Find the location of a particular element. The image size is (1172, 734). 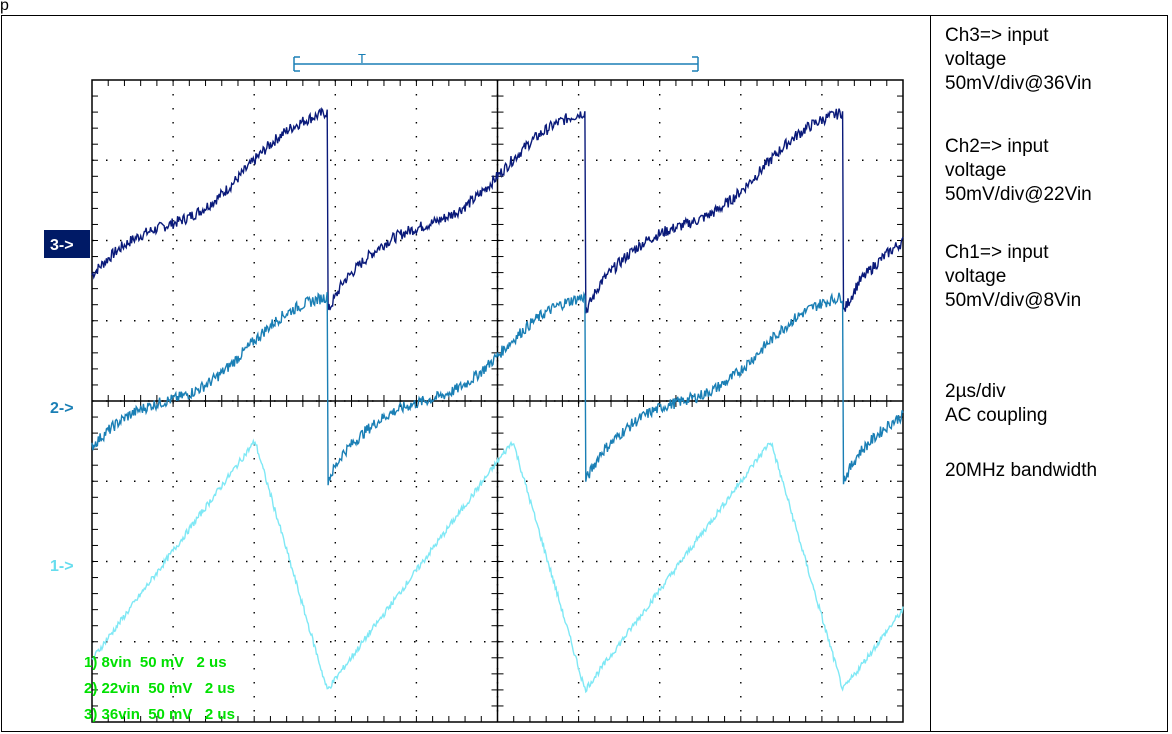

readout-line-2: 2) 22vin 50 mV 2 us is located at coordinates (159, 688).